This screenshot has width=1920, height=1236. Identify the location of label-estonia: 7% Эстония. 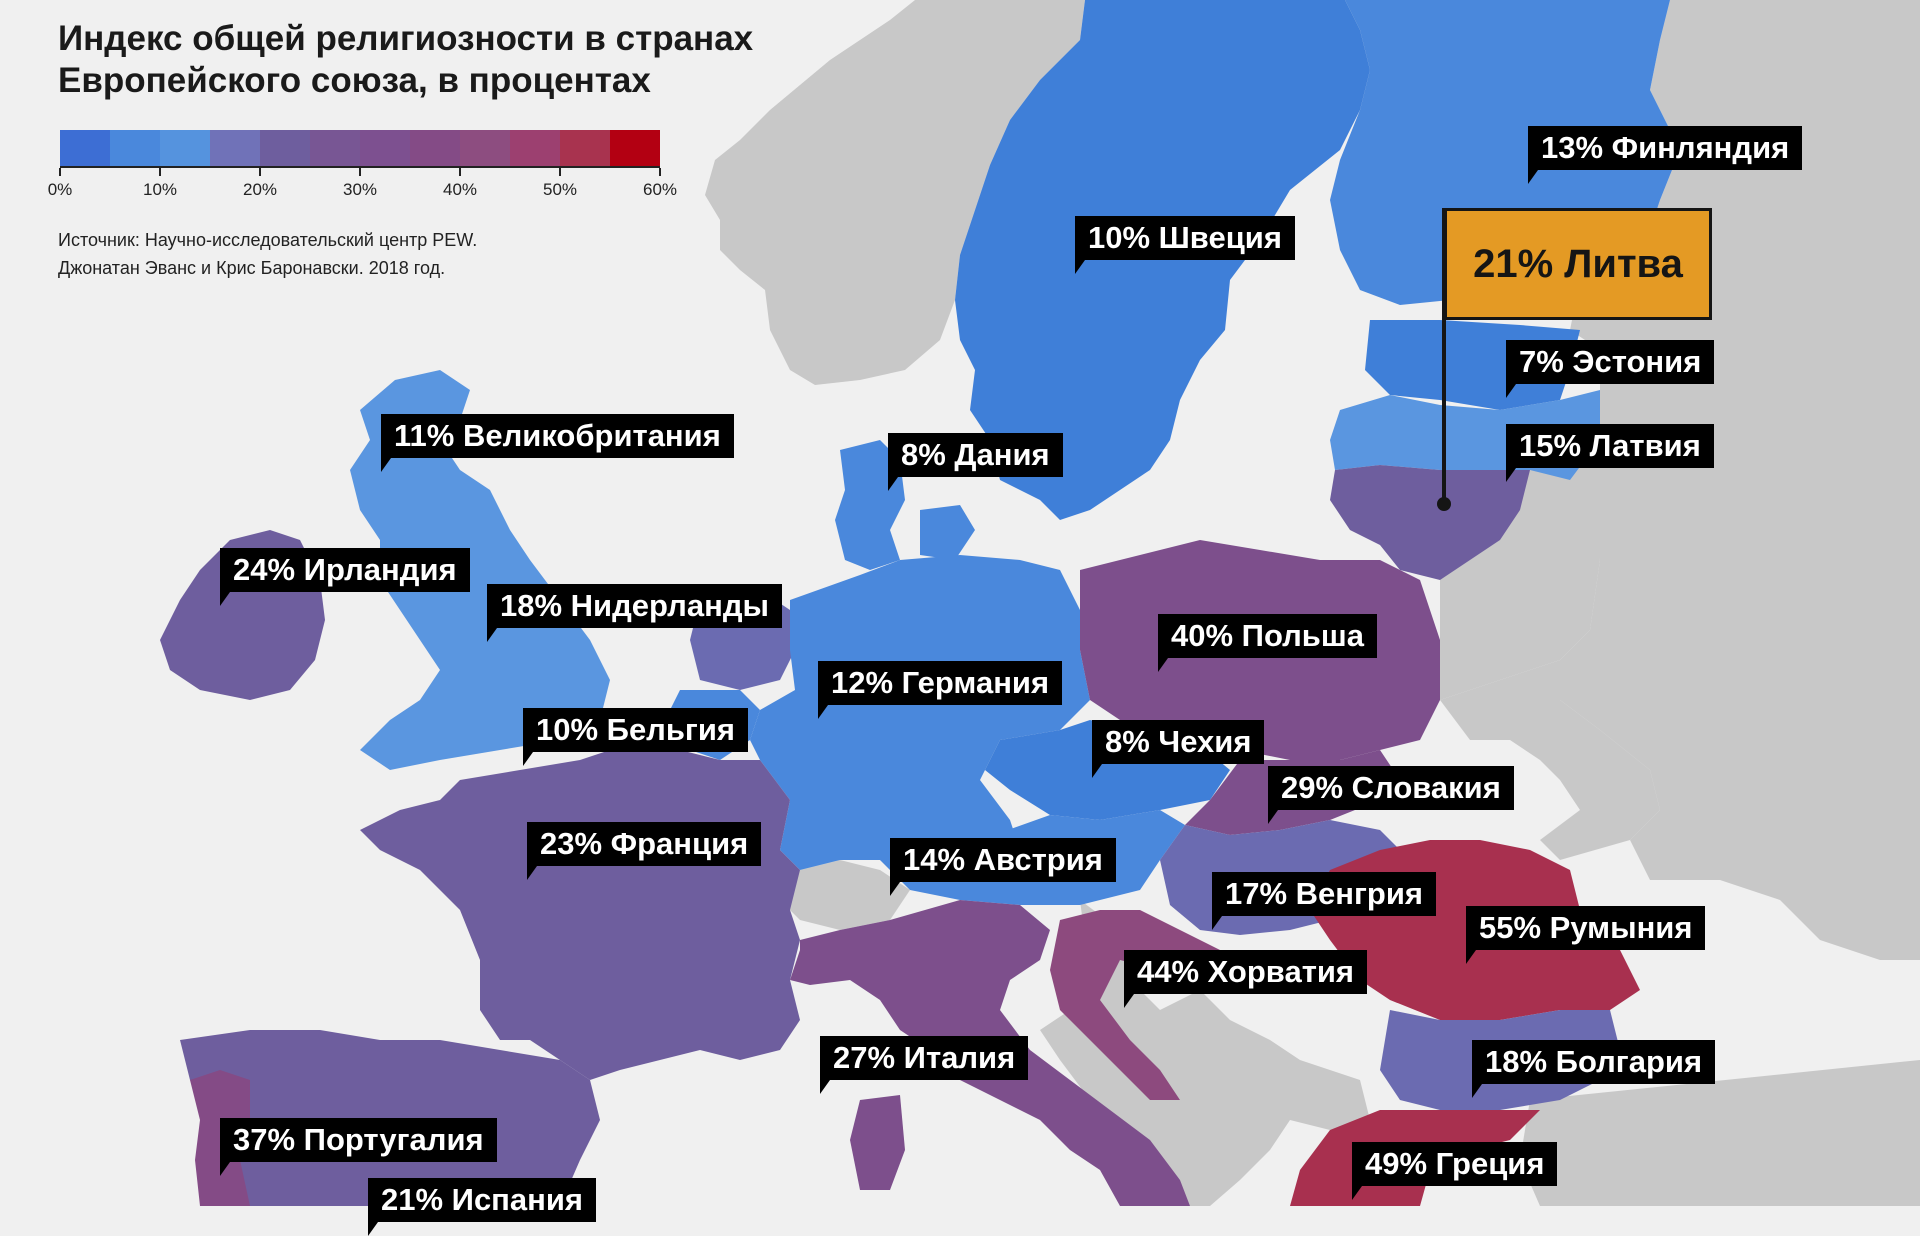
(1610, 369).